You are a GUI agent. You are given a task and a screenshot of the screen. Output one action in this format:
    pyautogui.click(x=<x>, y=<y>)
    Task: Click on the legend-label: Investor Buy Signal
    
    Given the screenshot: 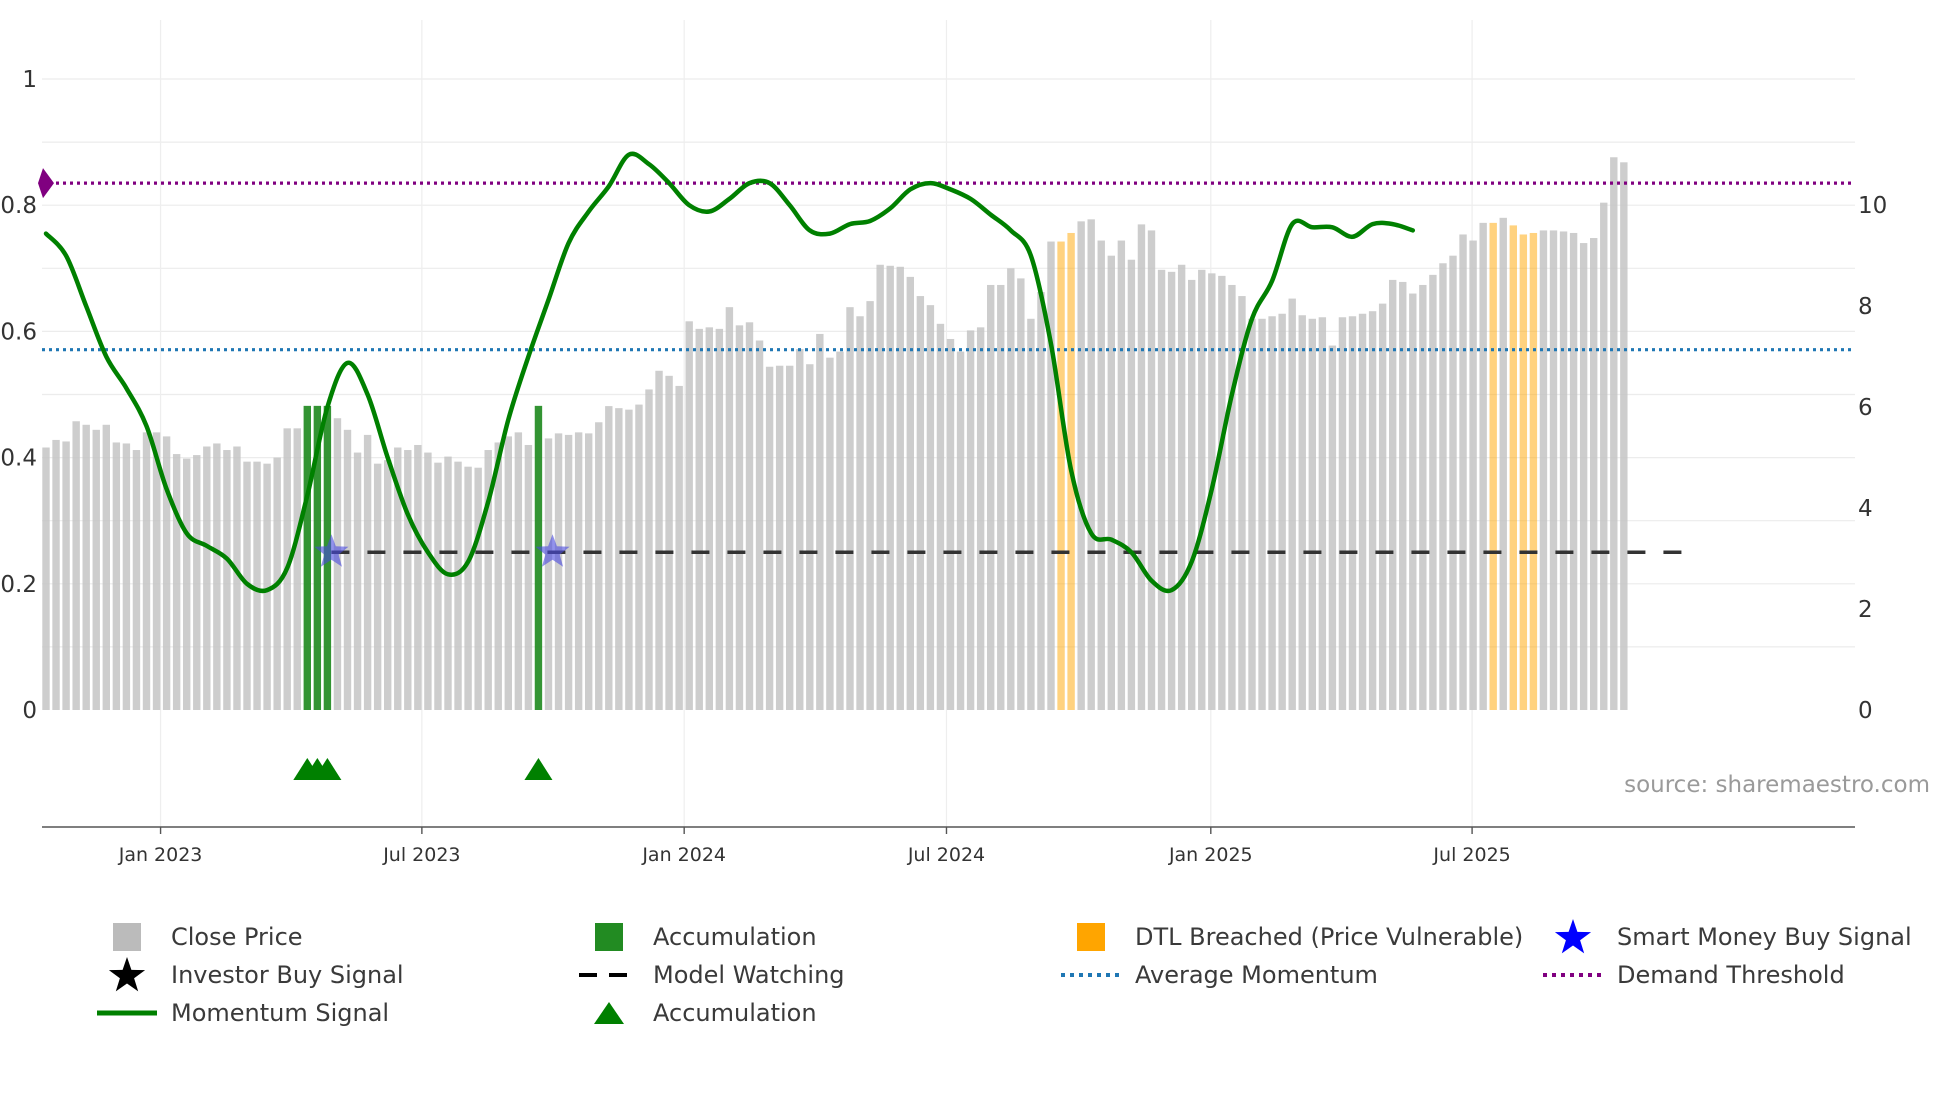 What is the action you would take?
    pyautogui.click(x=287, y=975)
    